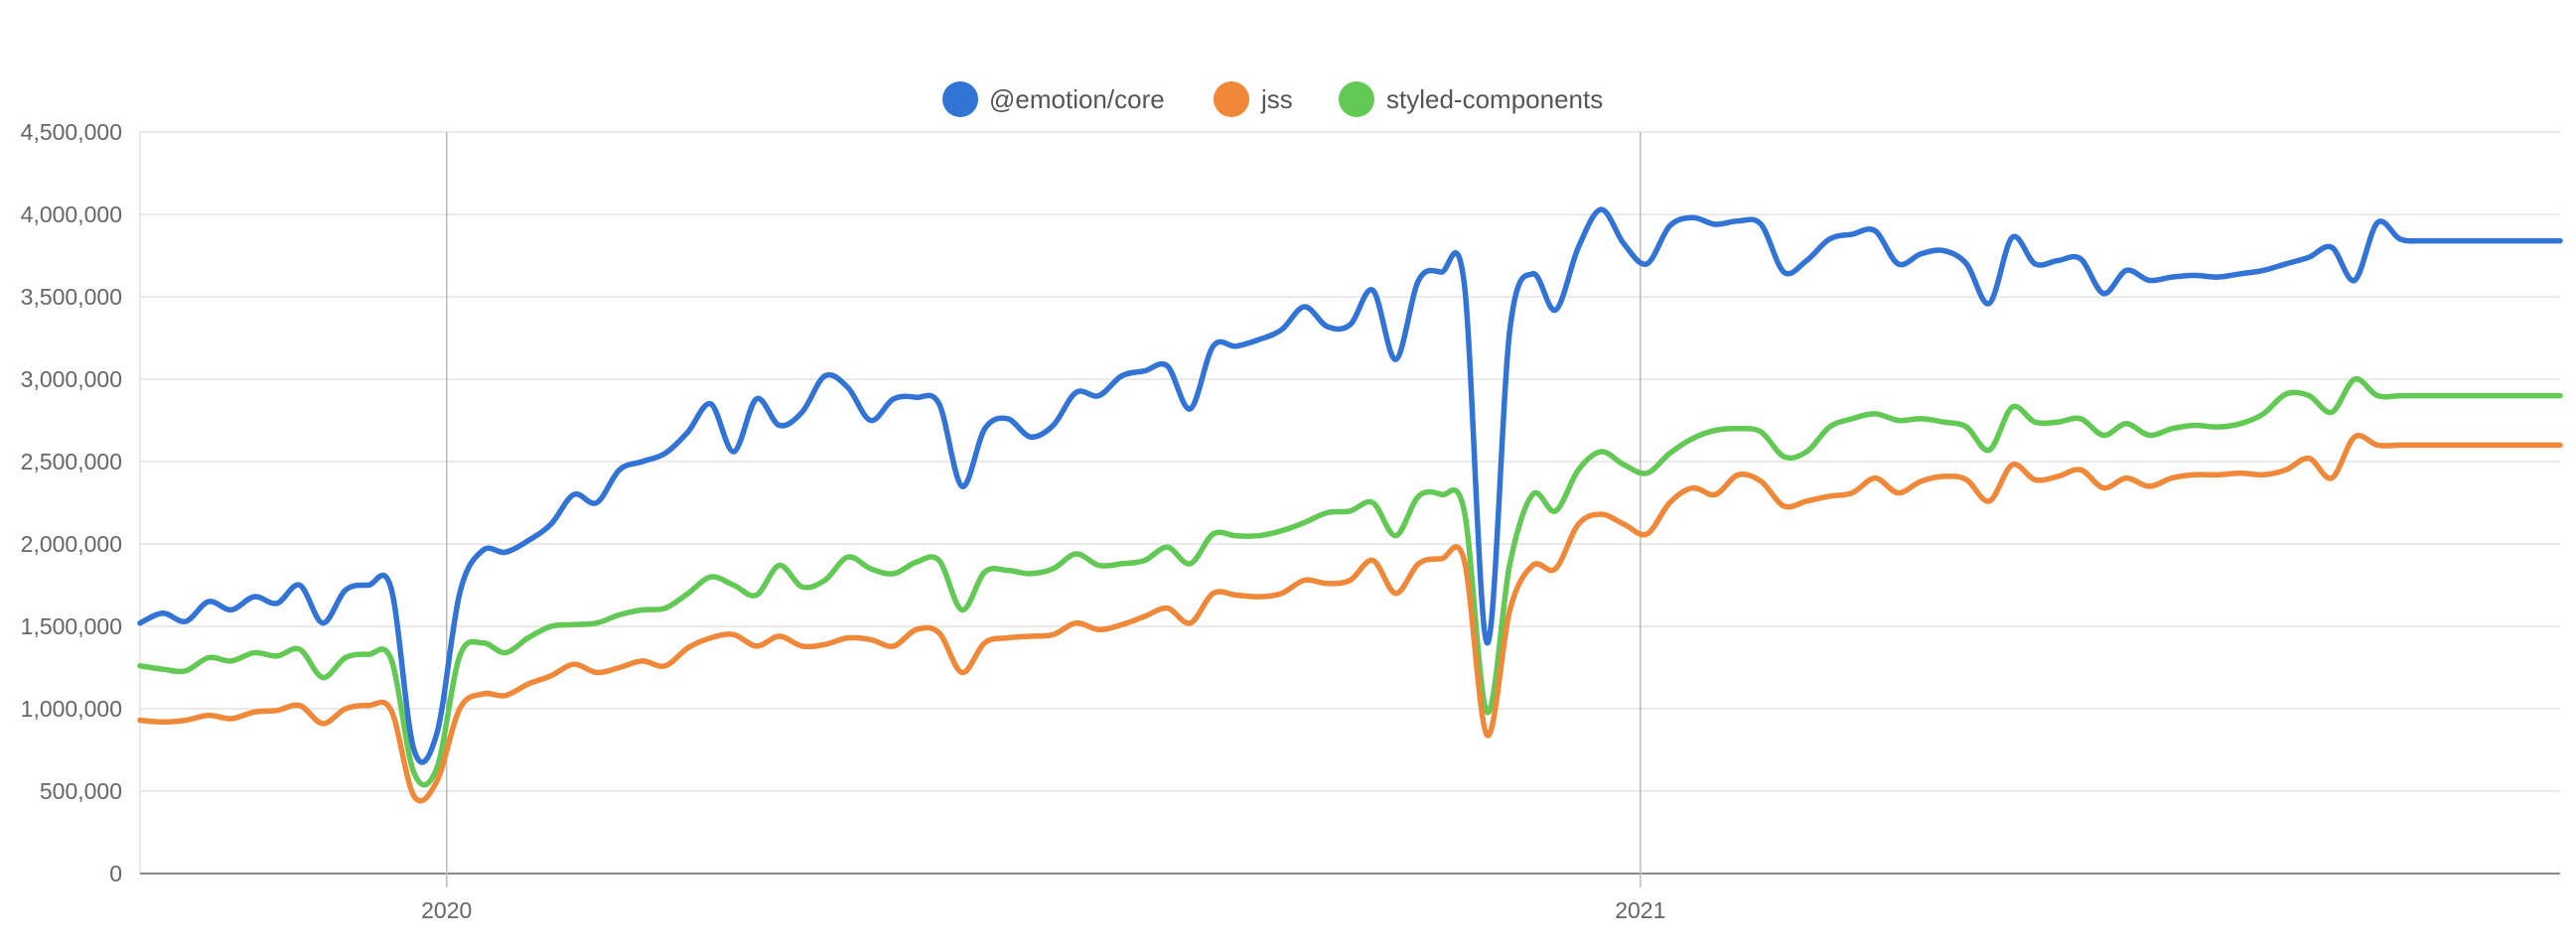 The width and height of the screenshot is (2576, 945). I want to click on y-tick-label: 3,000,000, so click(71, 379).